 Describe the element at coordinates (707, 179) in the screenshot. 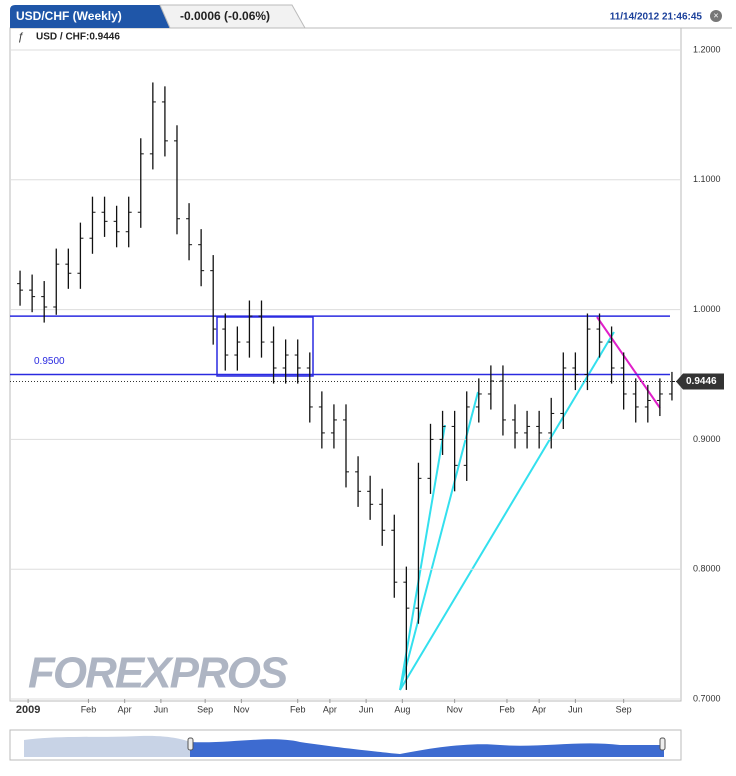

I see `y-tick-label: 1.1000` at that location.